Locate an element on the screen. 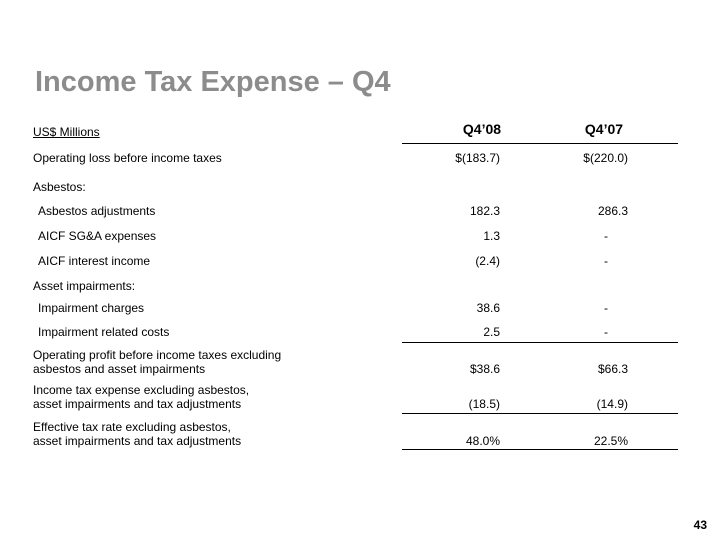 This screenshot has height=540, width=720. cell-value: (18.5) is located at coordinates (484, 404).